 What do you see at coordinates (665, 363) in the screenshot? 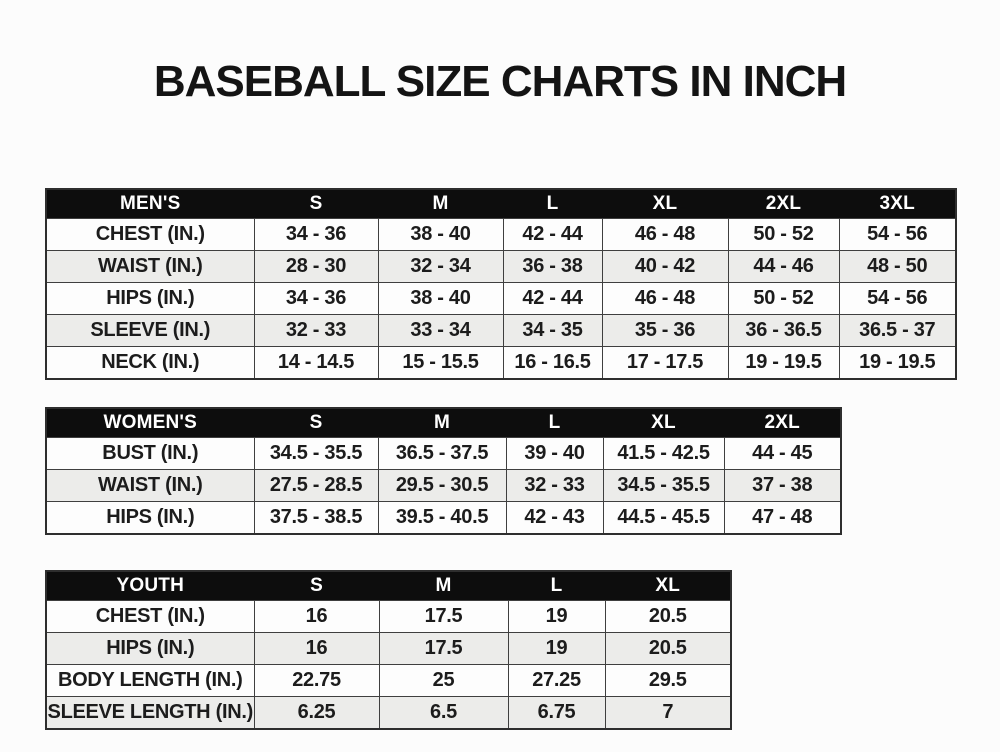
I see `size-value-cell: 17 - 17.5` at bounding box center [665, 363].